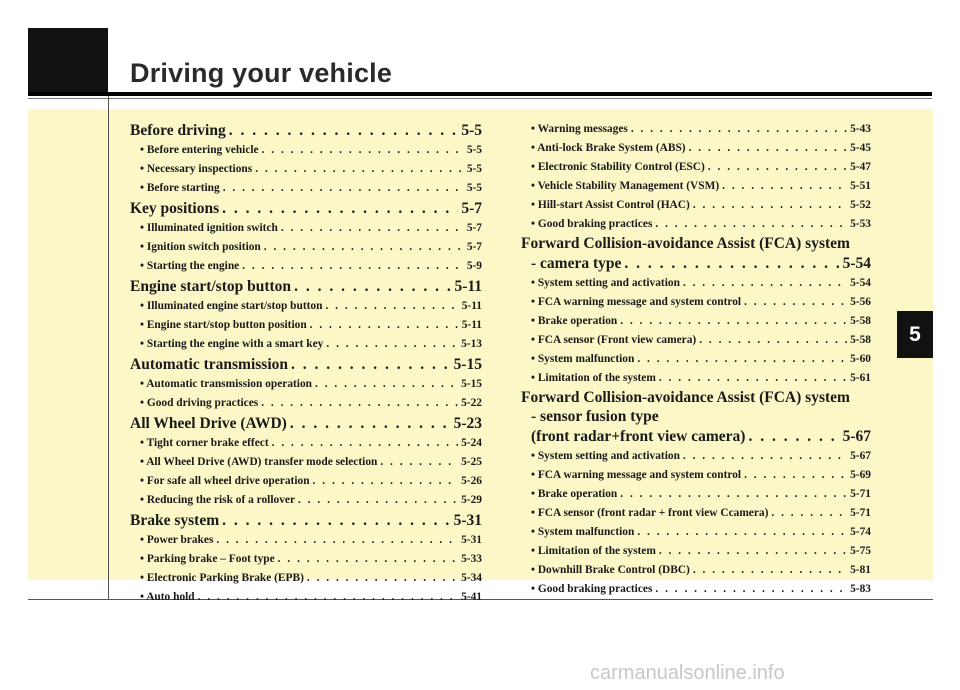 The width and height of the screenshot is (960, 690). Describe the element at coordinates (610, 205) in the screenshot. I see `toc-entry-label: • Hill-start Assist Control (HAC)` at that location.